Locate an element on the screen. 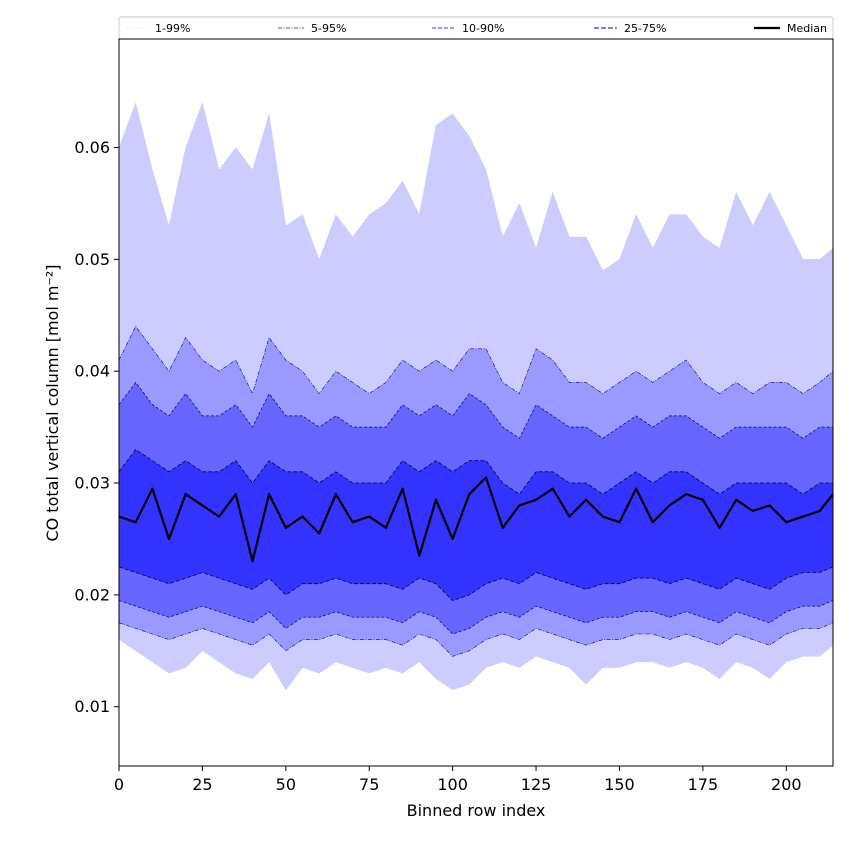 The height and width of the screenshot is (850, 850). legend-label-1-99%: 1-99% is located at coordinates (172, 28).